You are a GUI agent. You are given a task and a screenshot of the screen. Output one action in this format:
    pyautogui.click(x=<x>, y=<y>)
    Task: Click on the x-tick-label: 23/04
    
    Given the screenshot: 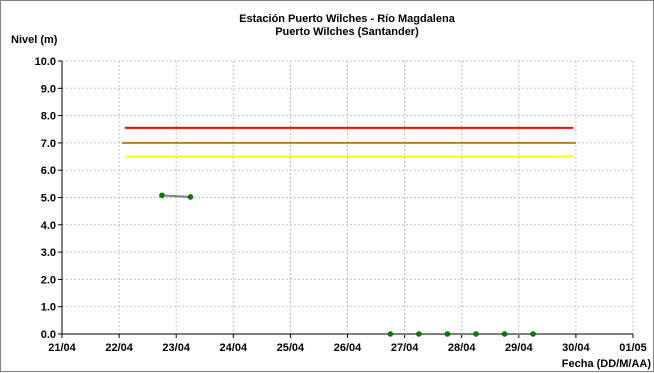 What is the action you would take?
    pyautogui.click(x=176, y=348)
    